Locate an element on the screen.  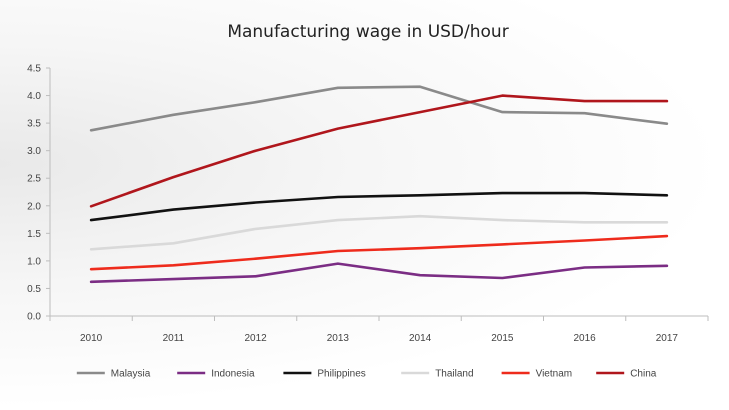
series-line-vietnam is located at coordinates (379, 252).